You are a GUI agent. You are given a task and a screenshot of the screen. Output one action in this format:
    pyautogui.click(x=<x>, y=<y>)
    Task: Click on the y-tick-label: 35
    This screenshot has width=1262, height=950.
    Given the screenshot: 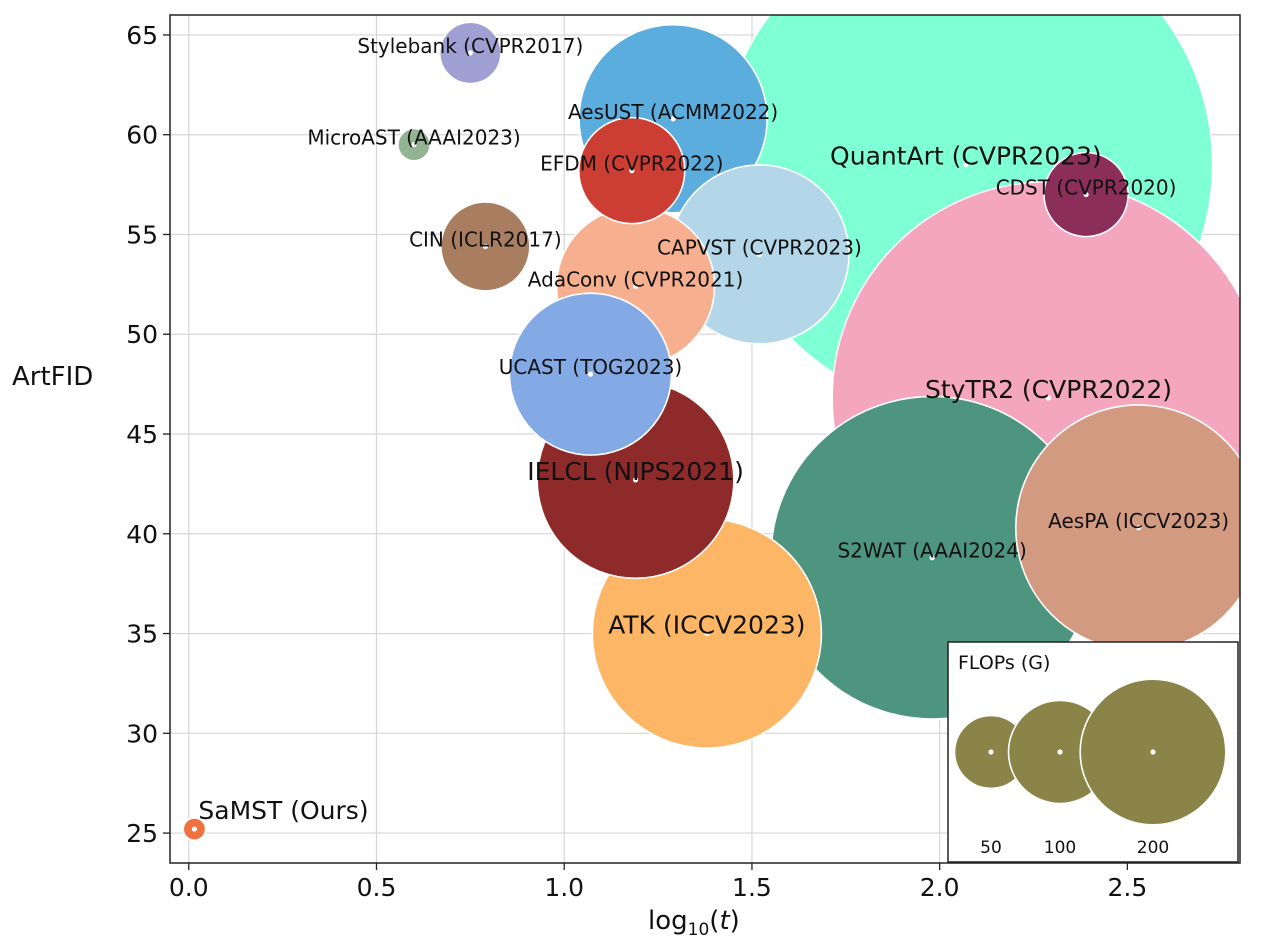 What is the action you would take?
    pyautogui.click(x=142, y=634)
    